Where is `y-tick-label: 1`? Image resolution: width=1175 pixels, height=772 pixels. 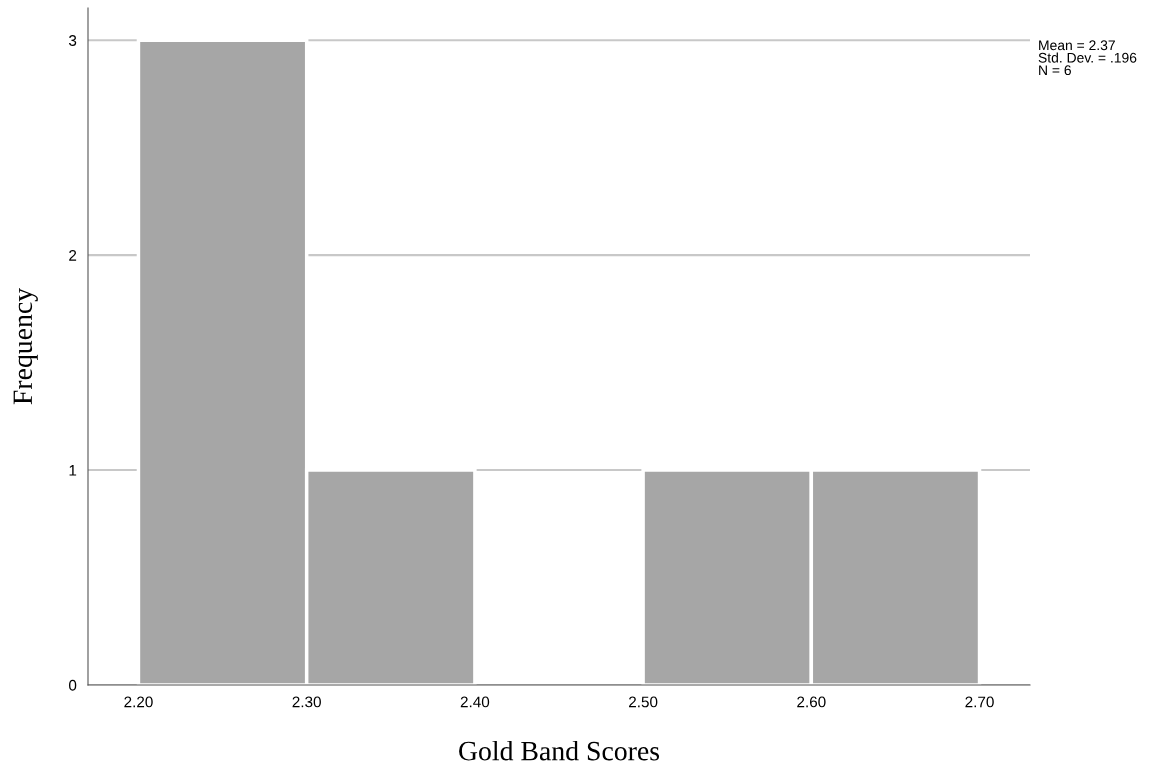
y-tick-label: 1 is located at coordinates (73, 470).